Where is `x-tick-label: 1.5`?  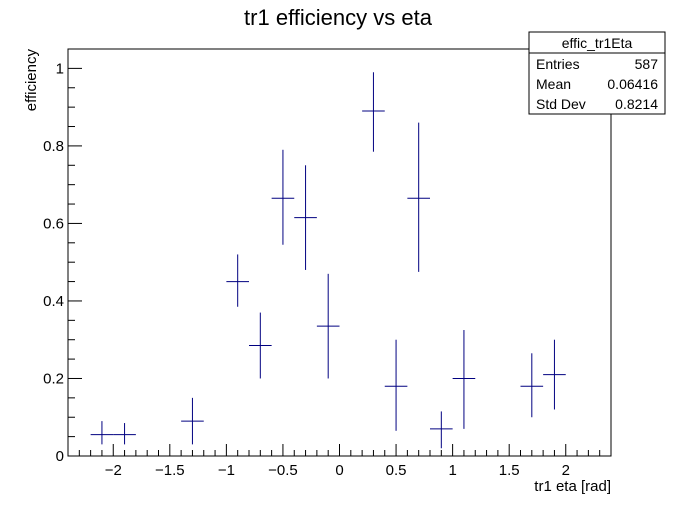 x-tick-label: 1.5 is located at coordinates (509, 470).